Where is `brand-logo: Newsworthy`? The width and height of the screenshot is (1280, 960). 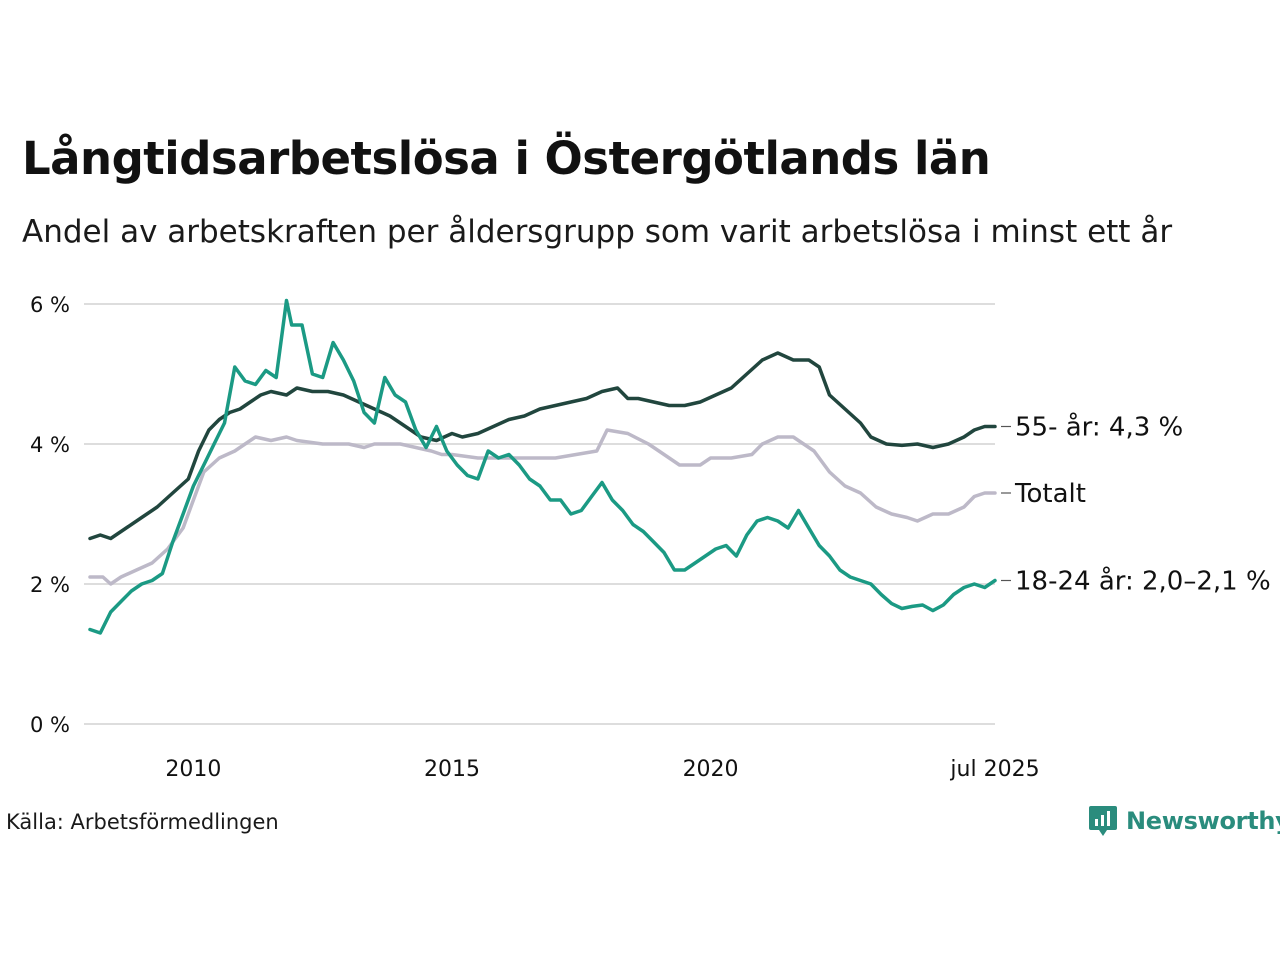
brand-logo: Newsworthy is located at coordinates (1184, 821).